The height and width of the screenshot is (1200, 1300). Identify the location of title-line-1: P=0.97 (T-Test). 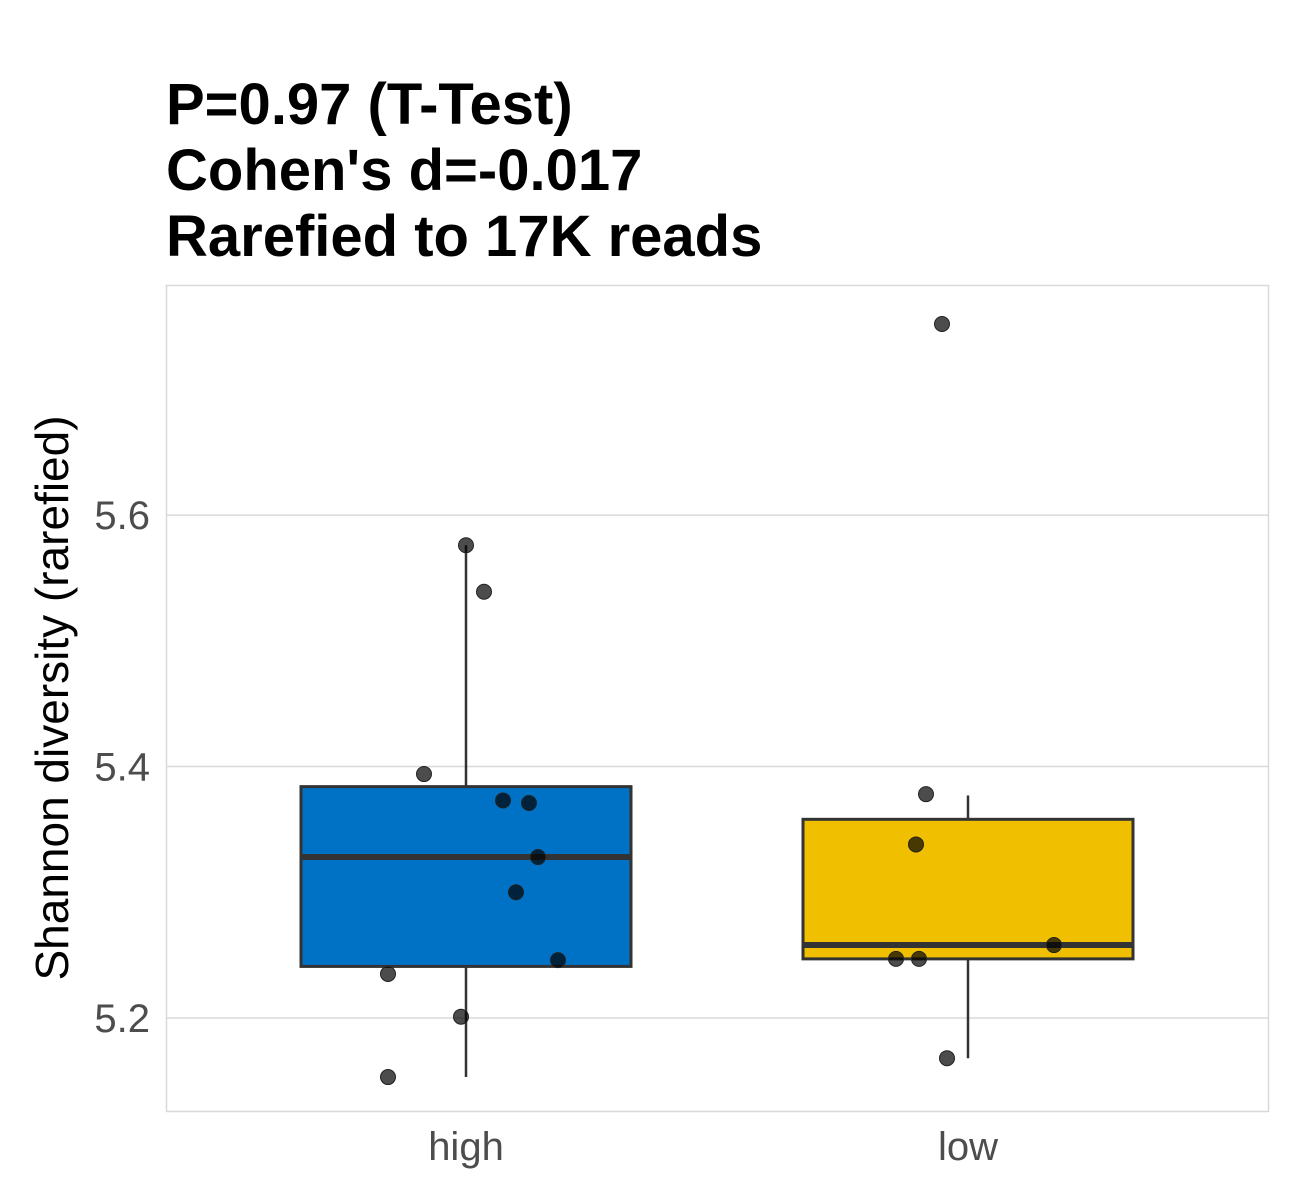
(369, 104).